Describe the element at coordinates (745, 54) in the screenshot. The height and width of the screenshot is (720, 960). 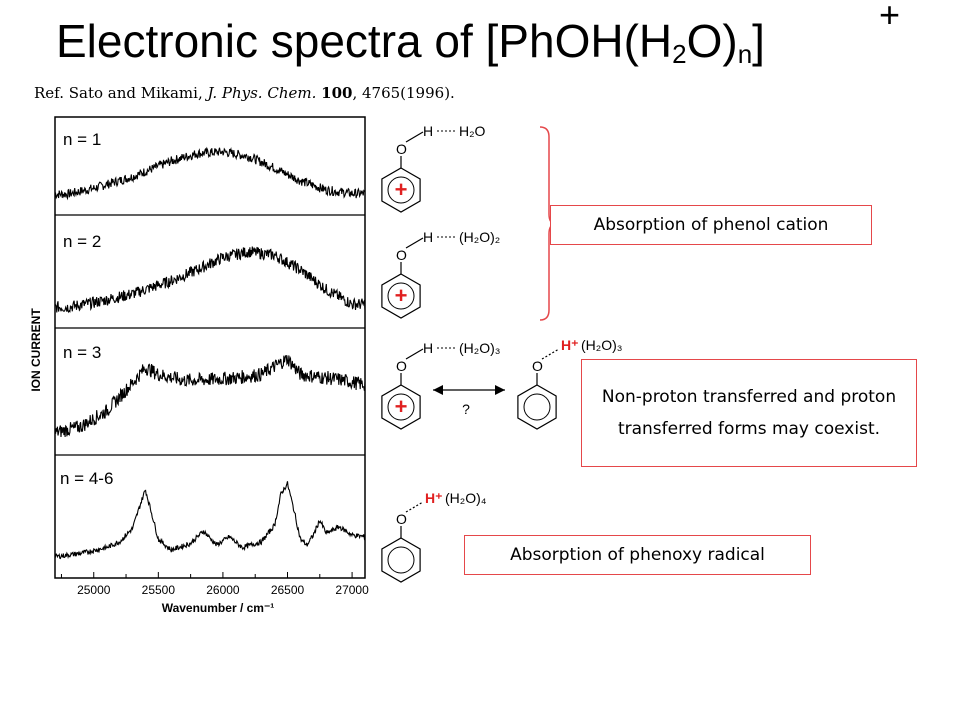
I see `title-subscript-n: n` at that location.